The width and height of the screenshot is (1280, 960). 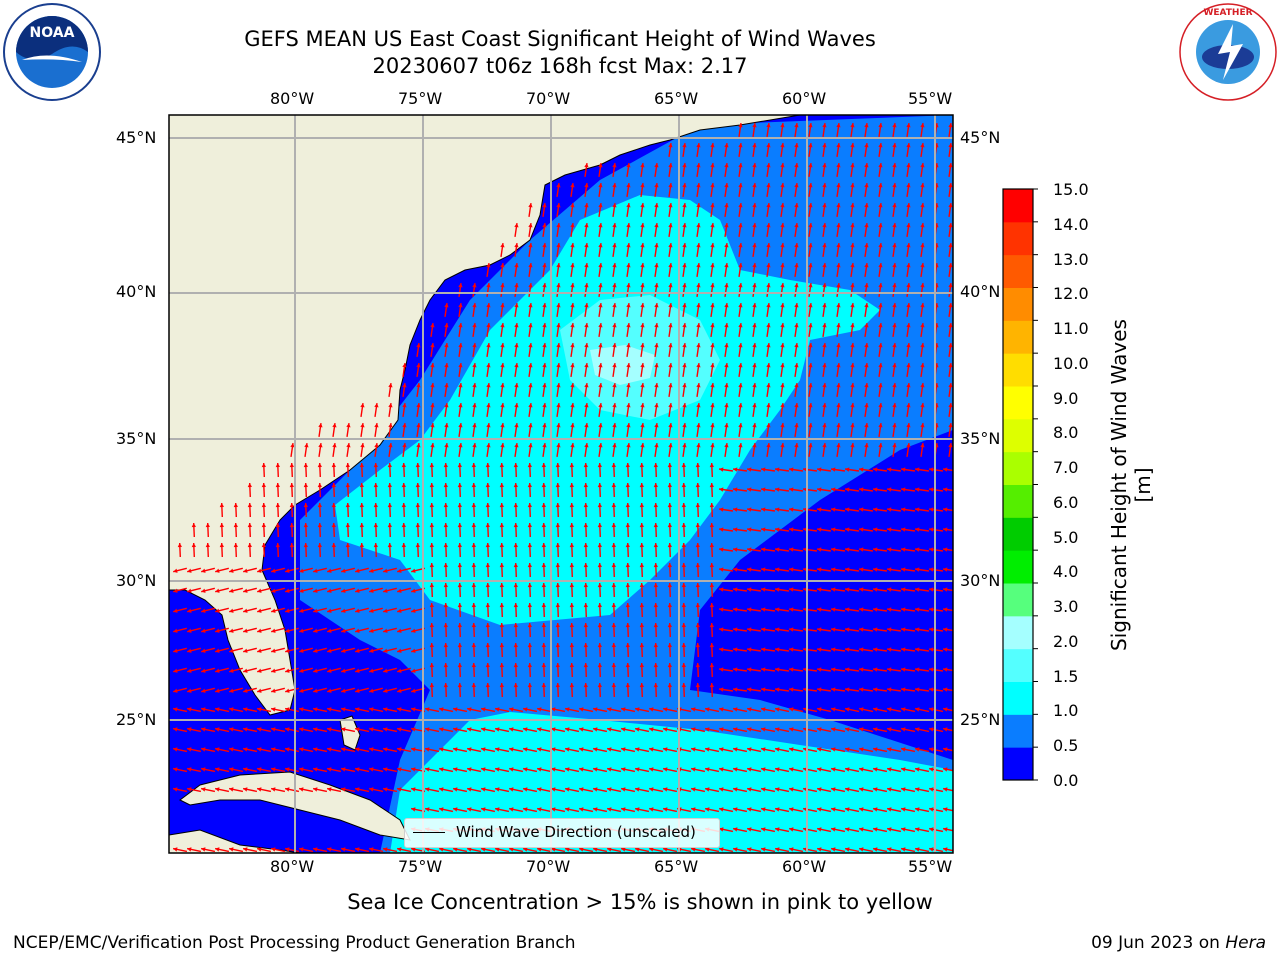 What do you see at coordinates (136, 438) in the screenshot?
I see `lat-tick-left: 35°N` at bounding box center [136, 438].